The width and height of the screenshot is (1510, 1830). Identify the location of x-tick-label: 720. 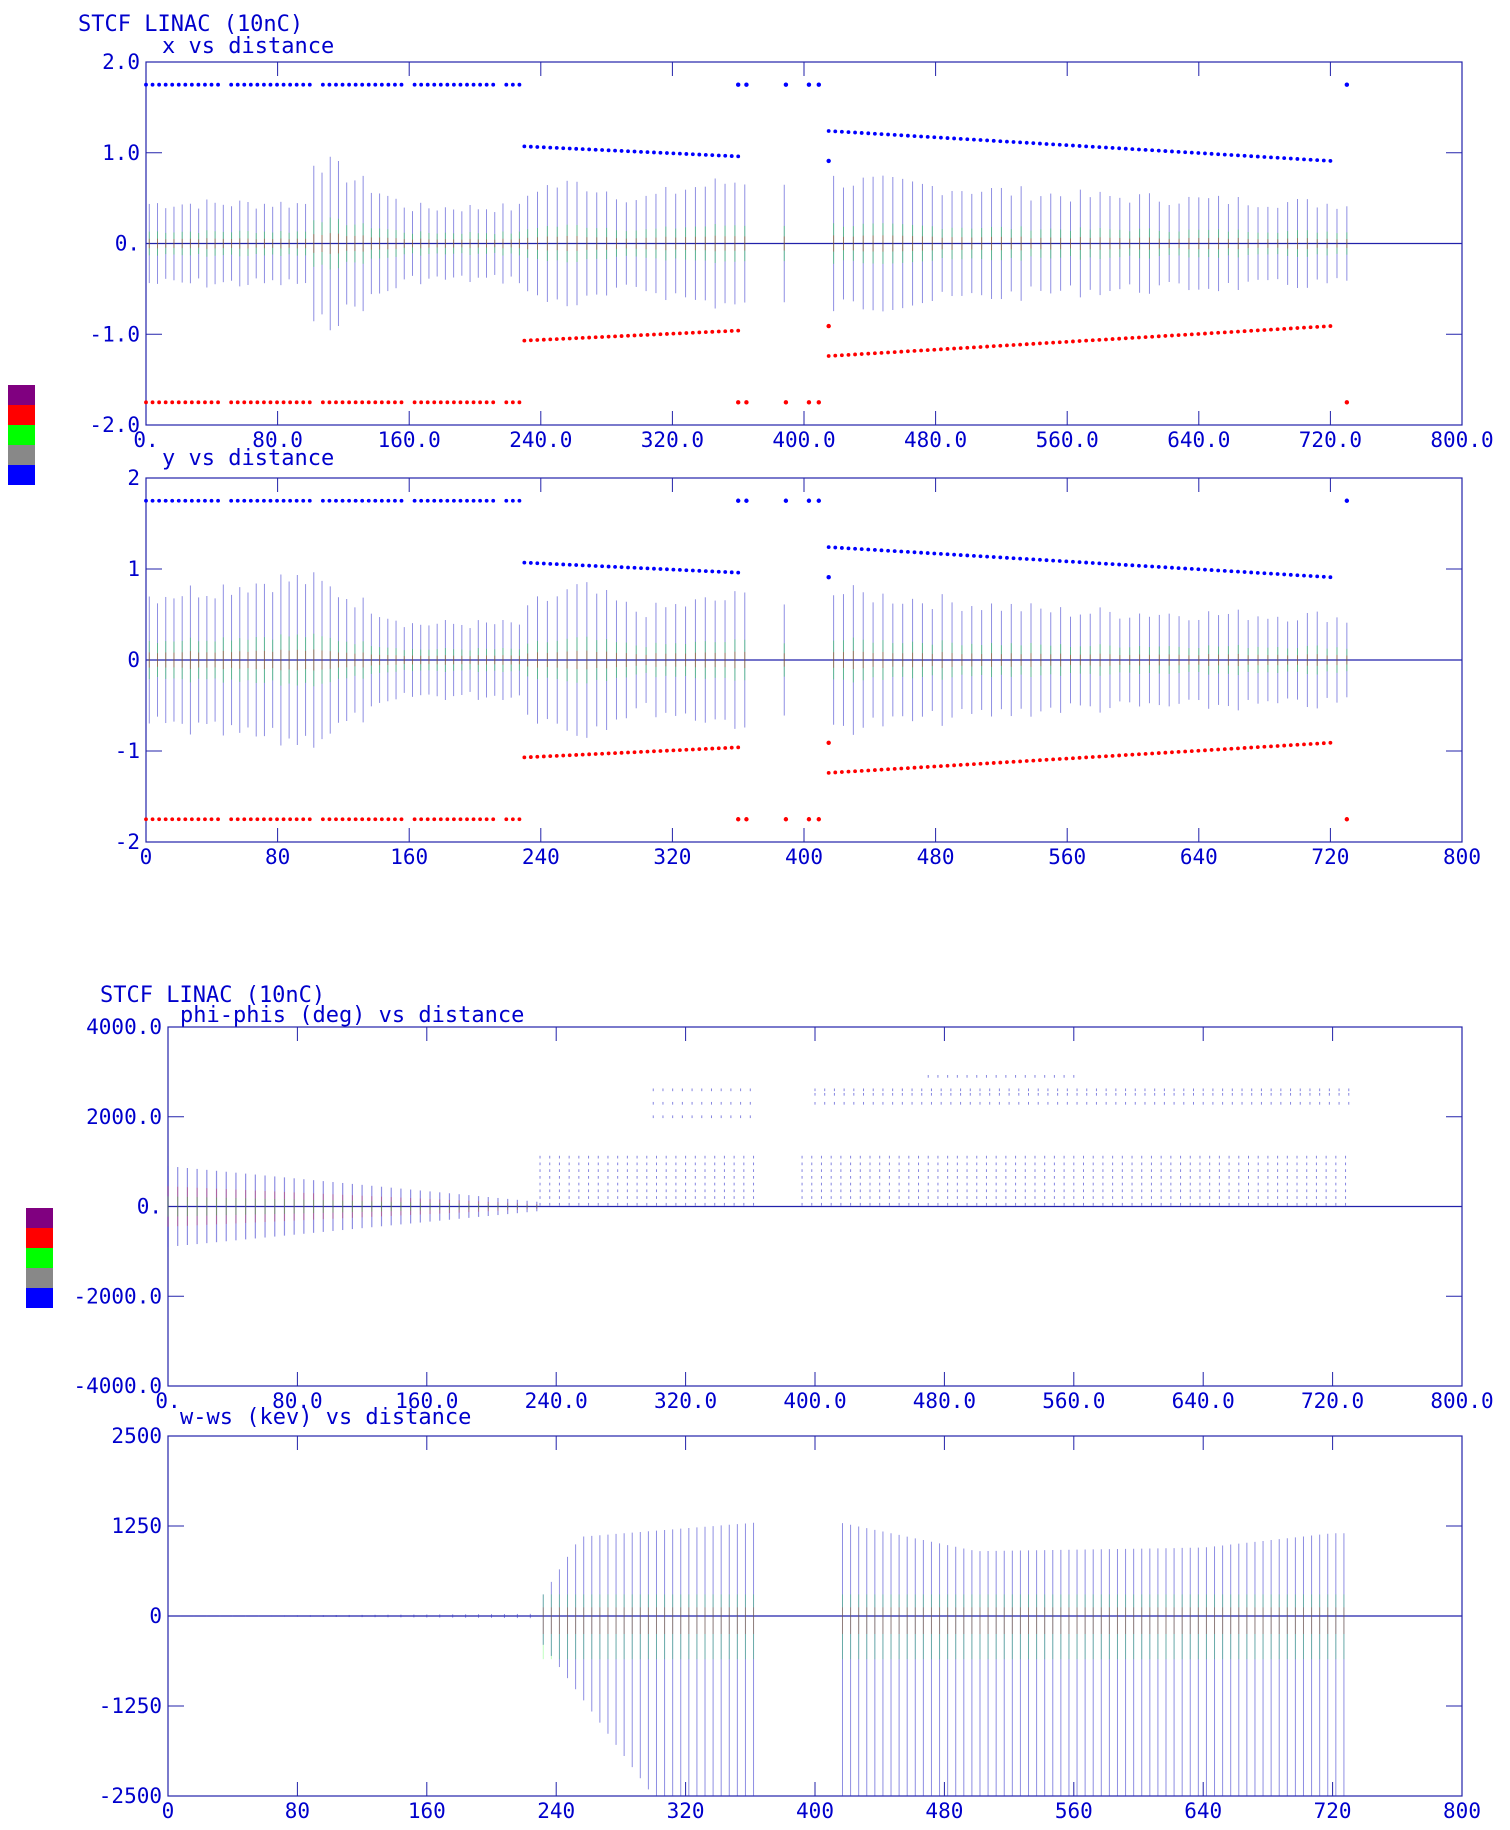
(1333, 1811).